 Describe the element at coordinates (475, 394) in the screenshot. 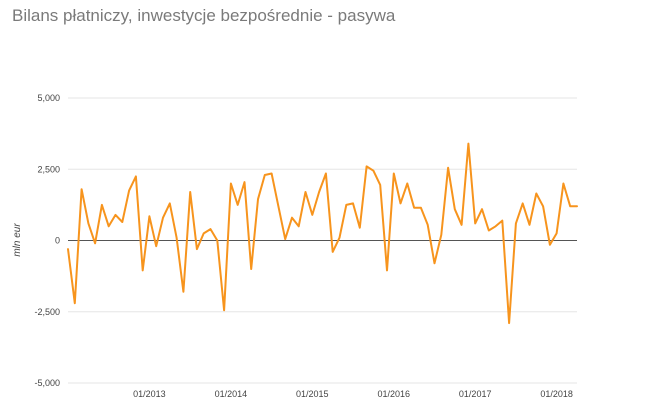

I see `x-tick-label: 01/2017` at that location.